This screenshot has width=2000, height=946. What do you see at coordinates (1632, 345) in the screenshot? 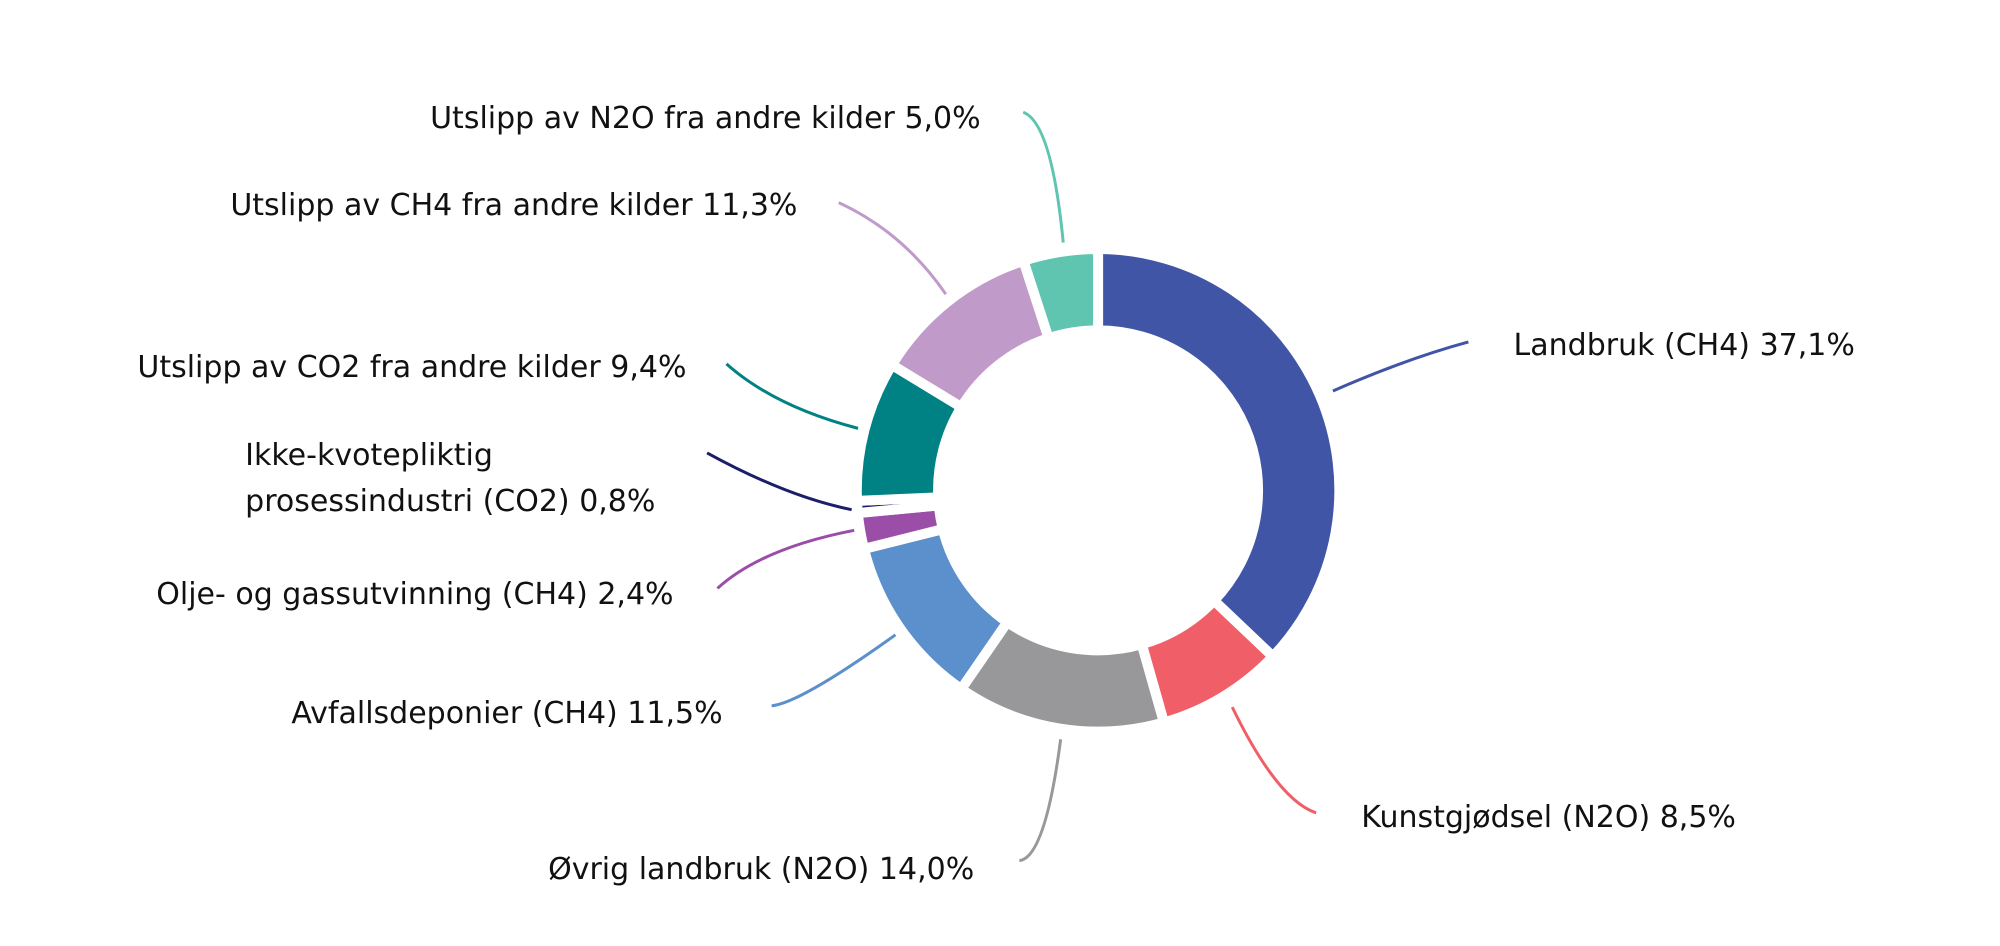
I see `category-name: Landbruk (CH4)` at bounding box center [1632, 345].